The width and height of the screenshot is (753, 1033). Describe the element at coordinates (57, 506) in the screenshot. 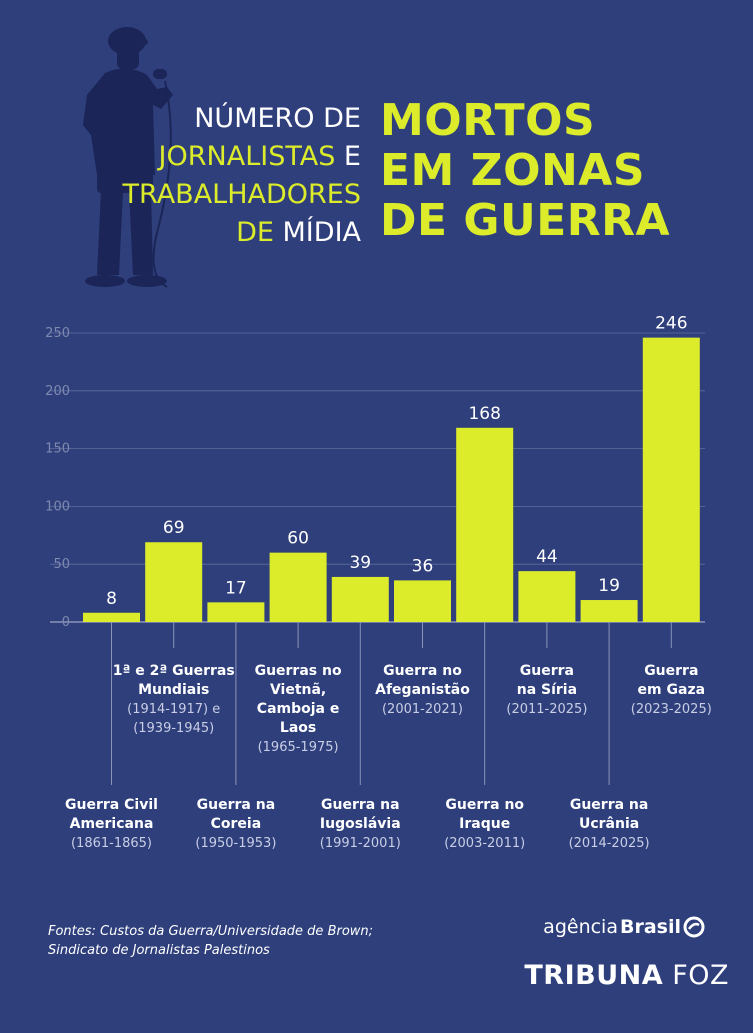

I see `y-tick-label: 100` at that location.